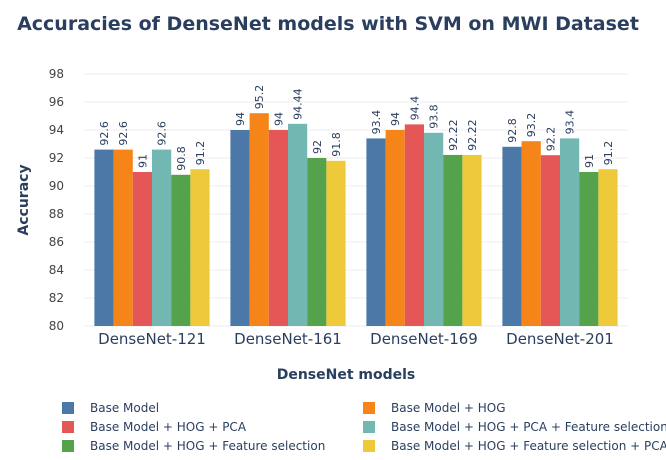 The height and width of the screenshot is (460, 666). Describe the element at coordinates (448, 408) in the screenshot. I see `legend-label: Base Model + HOG` at that location.